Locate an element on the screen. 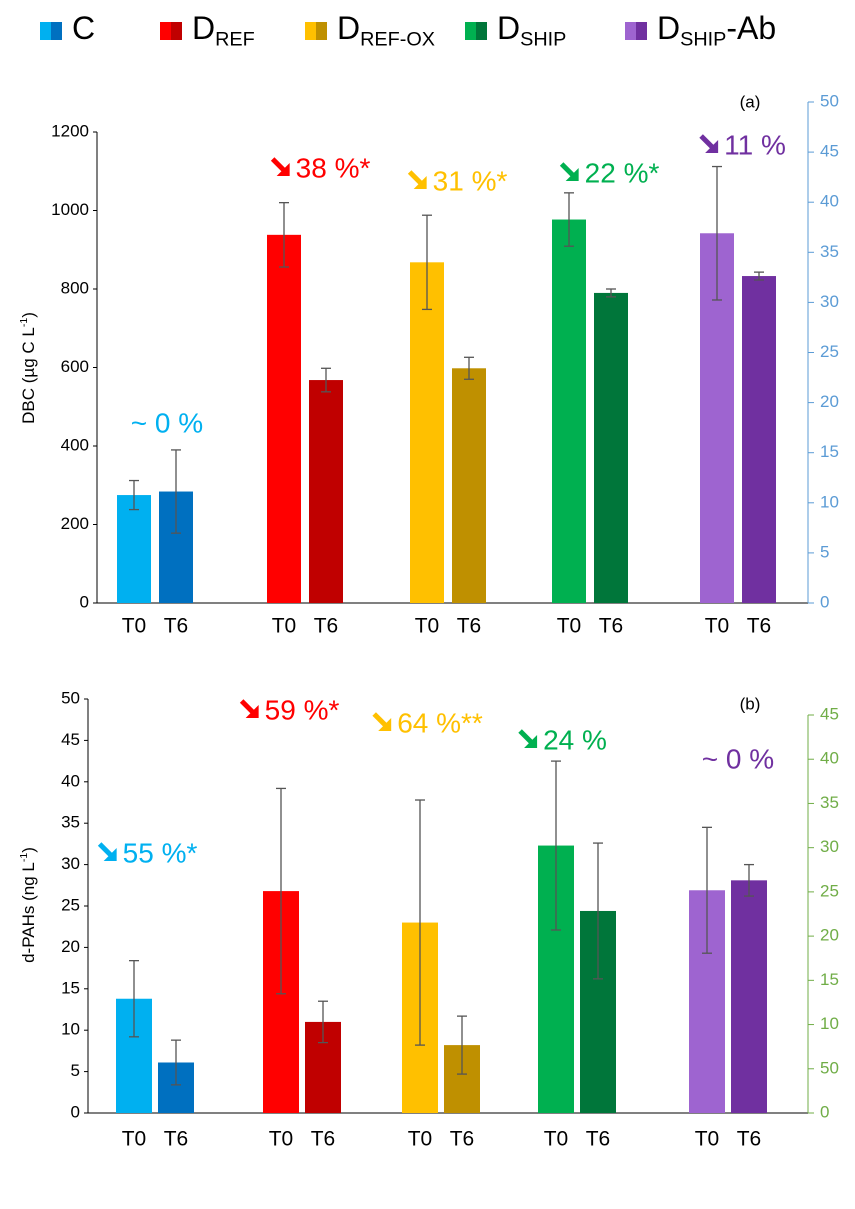 This screenshot has height=1209, width=855. y-tick-label: 800 is located at coordinates (75, 287).